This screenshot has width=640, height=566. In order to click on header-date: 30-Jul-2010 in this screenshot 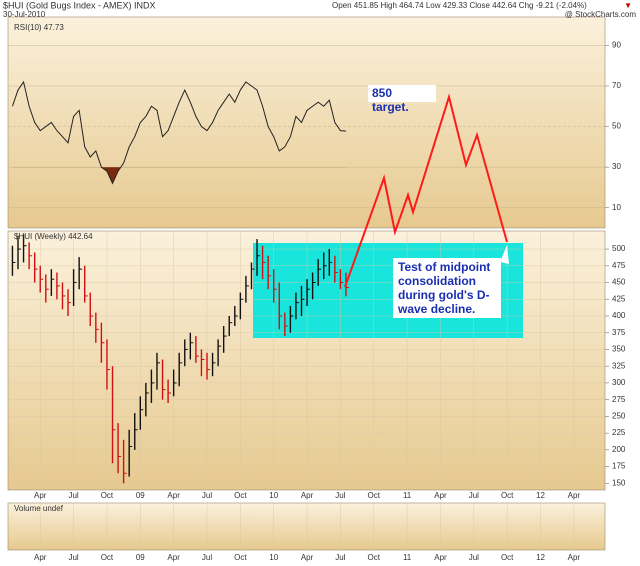, I will do `click(24, 14)`.